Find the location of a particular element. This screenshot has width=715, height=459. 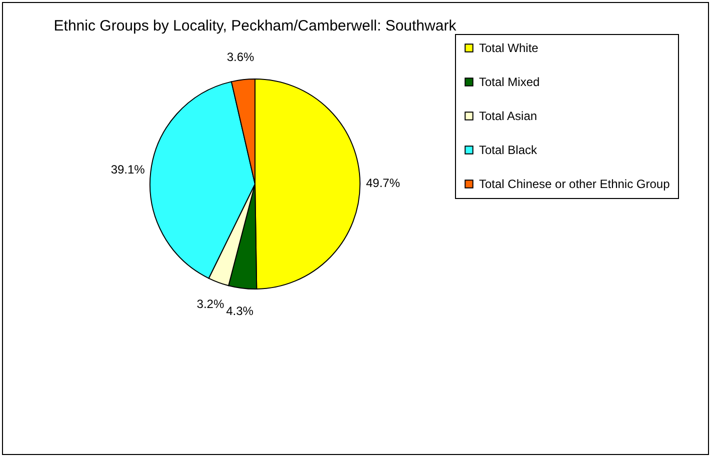

data-label: 3.2% is located at coordinates (210, 304).